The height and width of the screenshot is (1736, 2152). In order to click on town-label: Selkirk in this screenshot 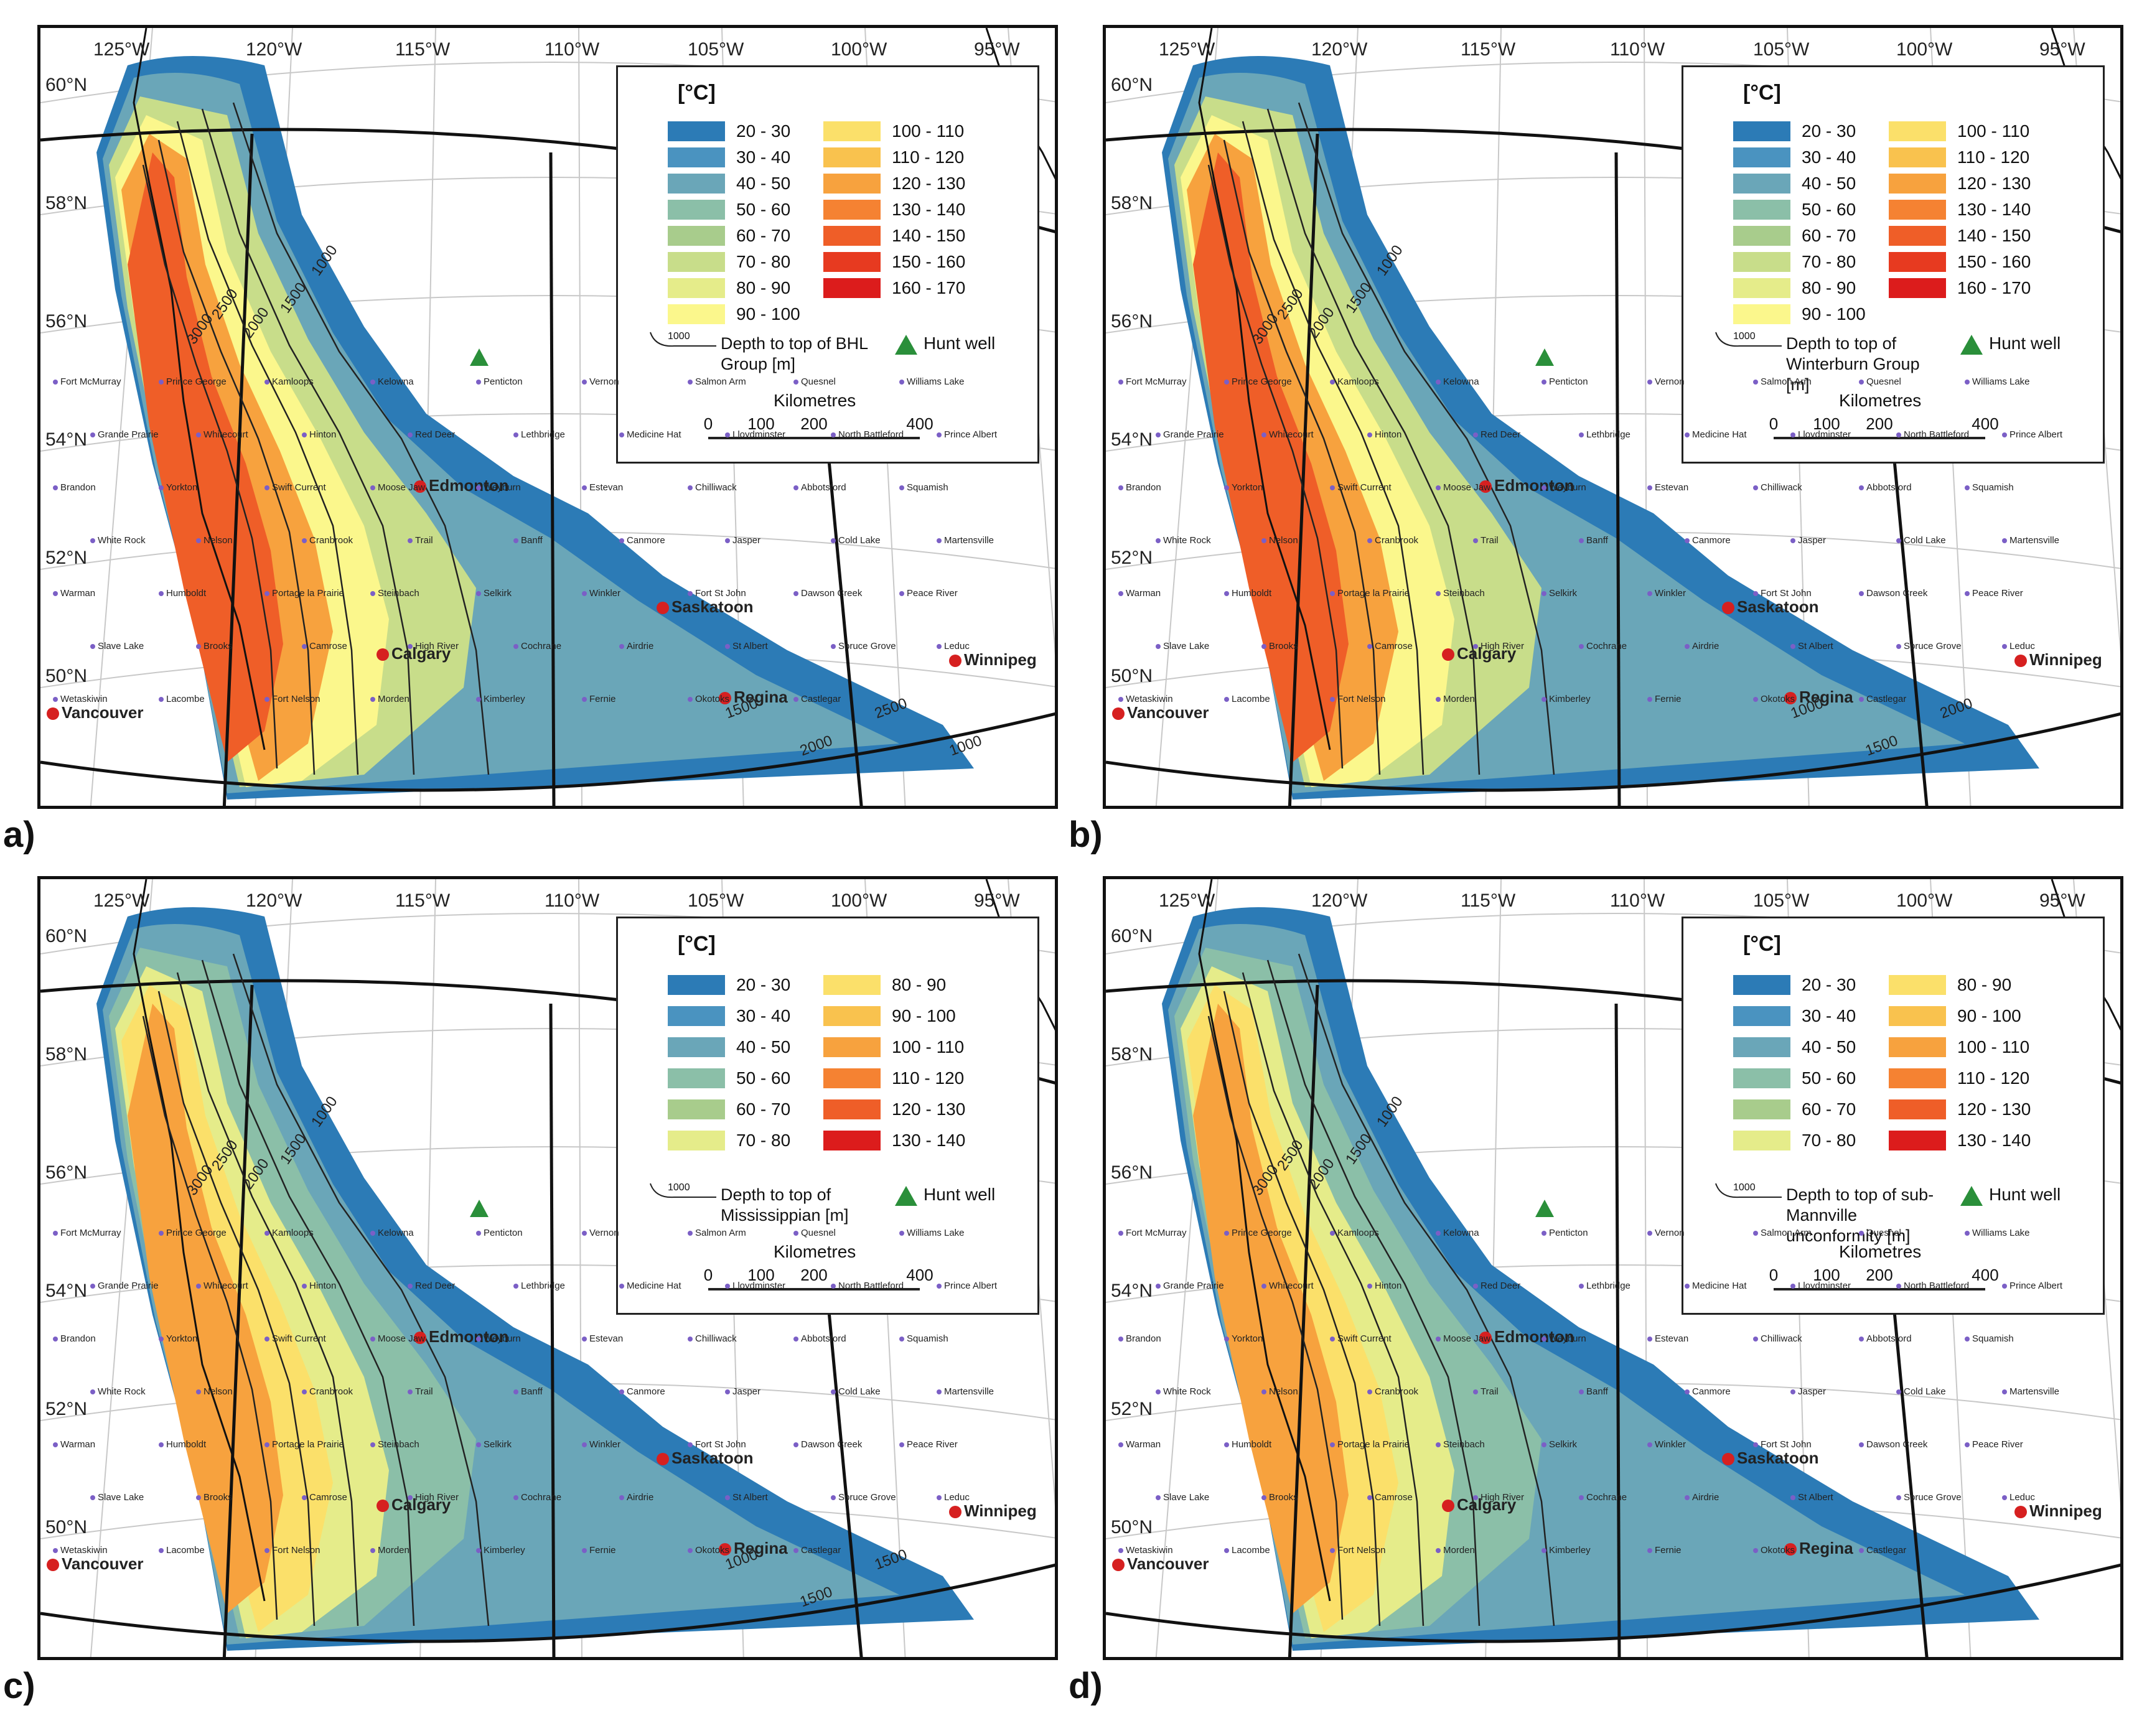, I will do `click(494, 593)`.